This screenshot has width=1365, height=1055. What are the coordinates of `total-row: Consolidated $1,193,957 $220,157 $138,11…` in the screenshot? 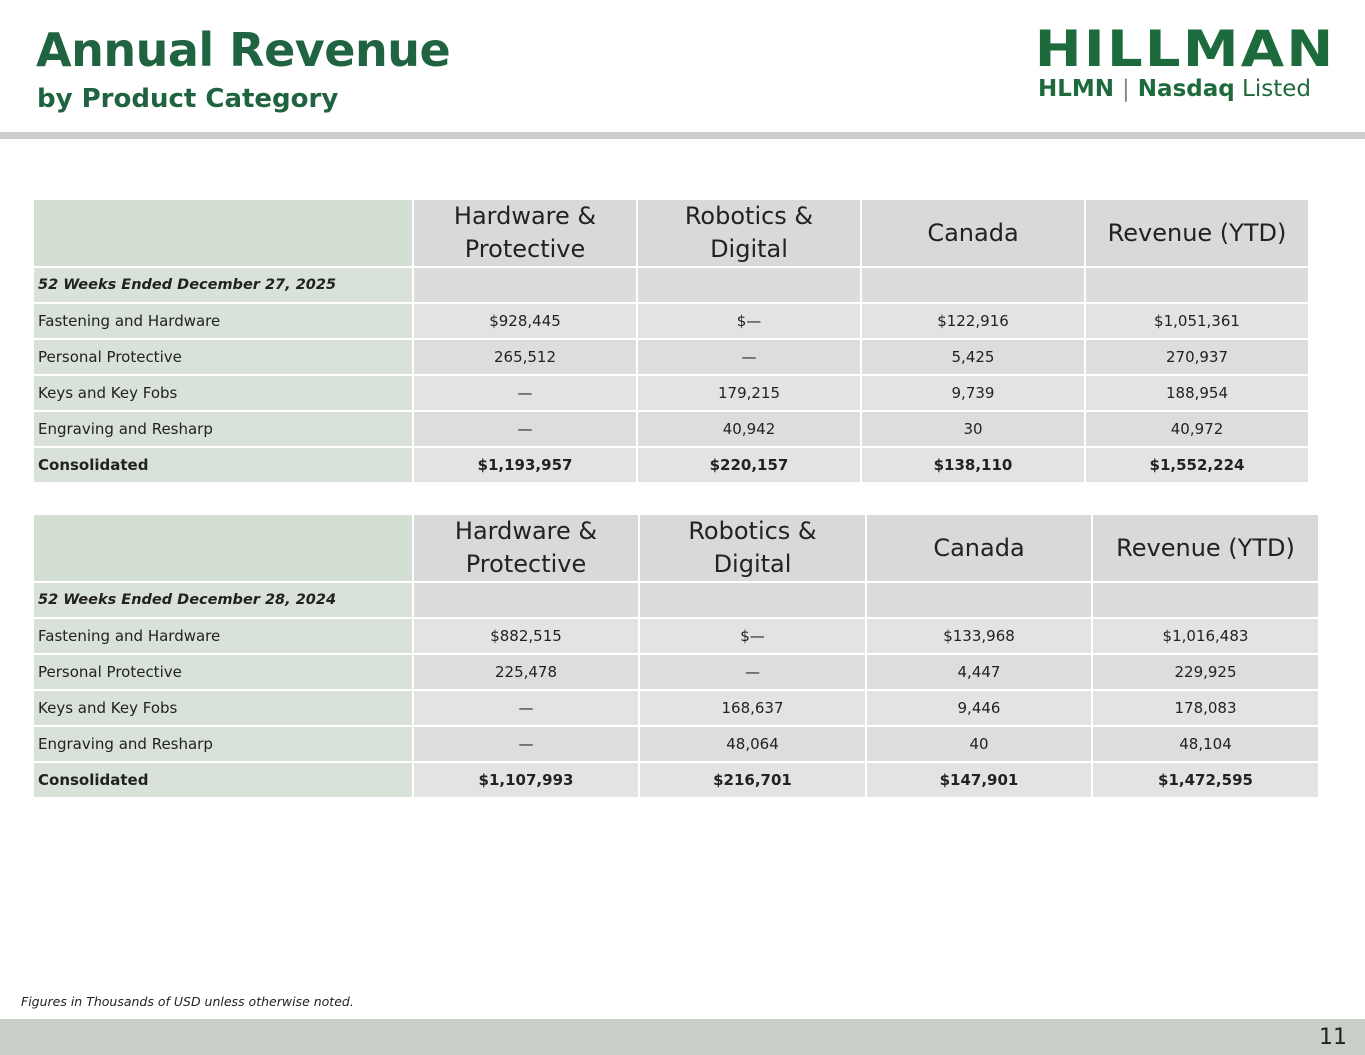 It's located at (671, 465).